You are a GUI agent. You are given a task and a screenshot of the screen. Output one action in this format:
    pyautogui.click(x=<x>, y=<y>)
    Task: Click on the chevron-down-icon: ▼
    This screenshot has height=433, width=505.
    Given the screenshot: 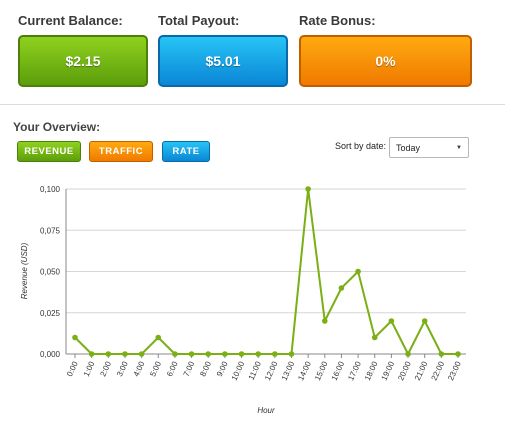 What is the action you would take?
    pyautogui.click(x=459, y=148)
    